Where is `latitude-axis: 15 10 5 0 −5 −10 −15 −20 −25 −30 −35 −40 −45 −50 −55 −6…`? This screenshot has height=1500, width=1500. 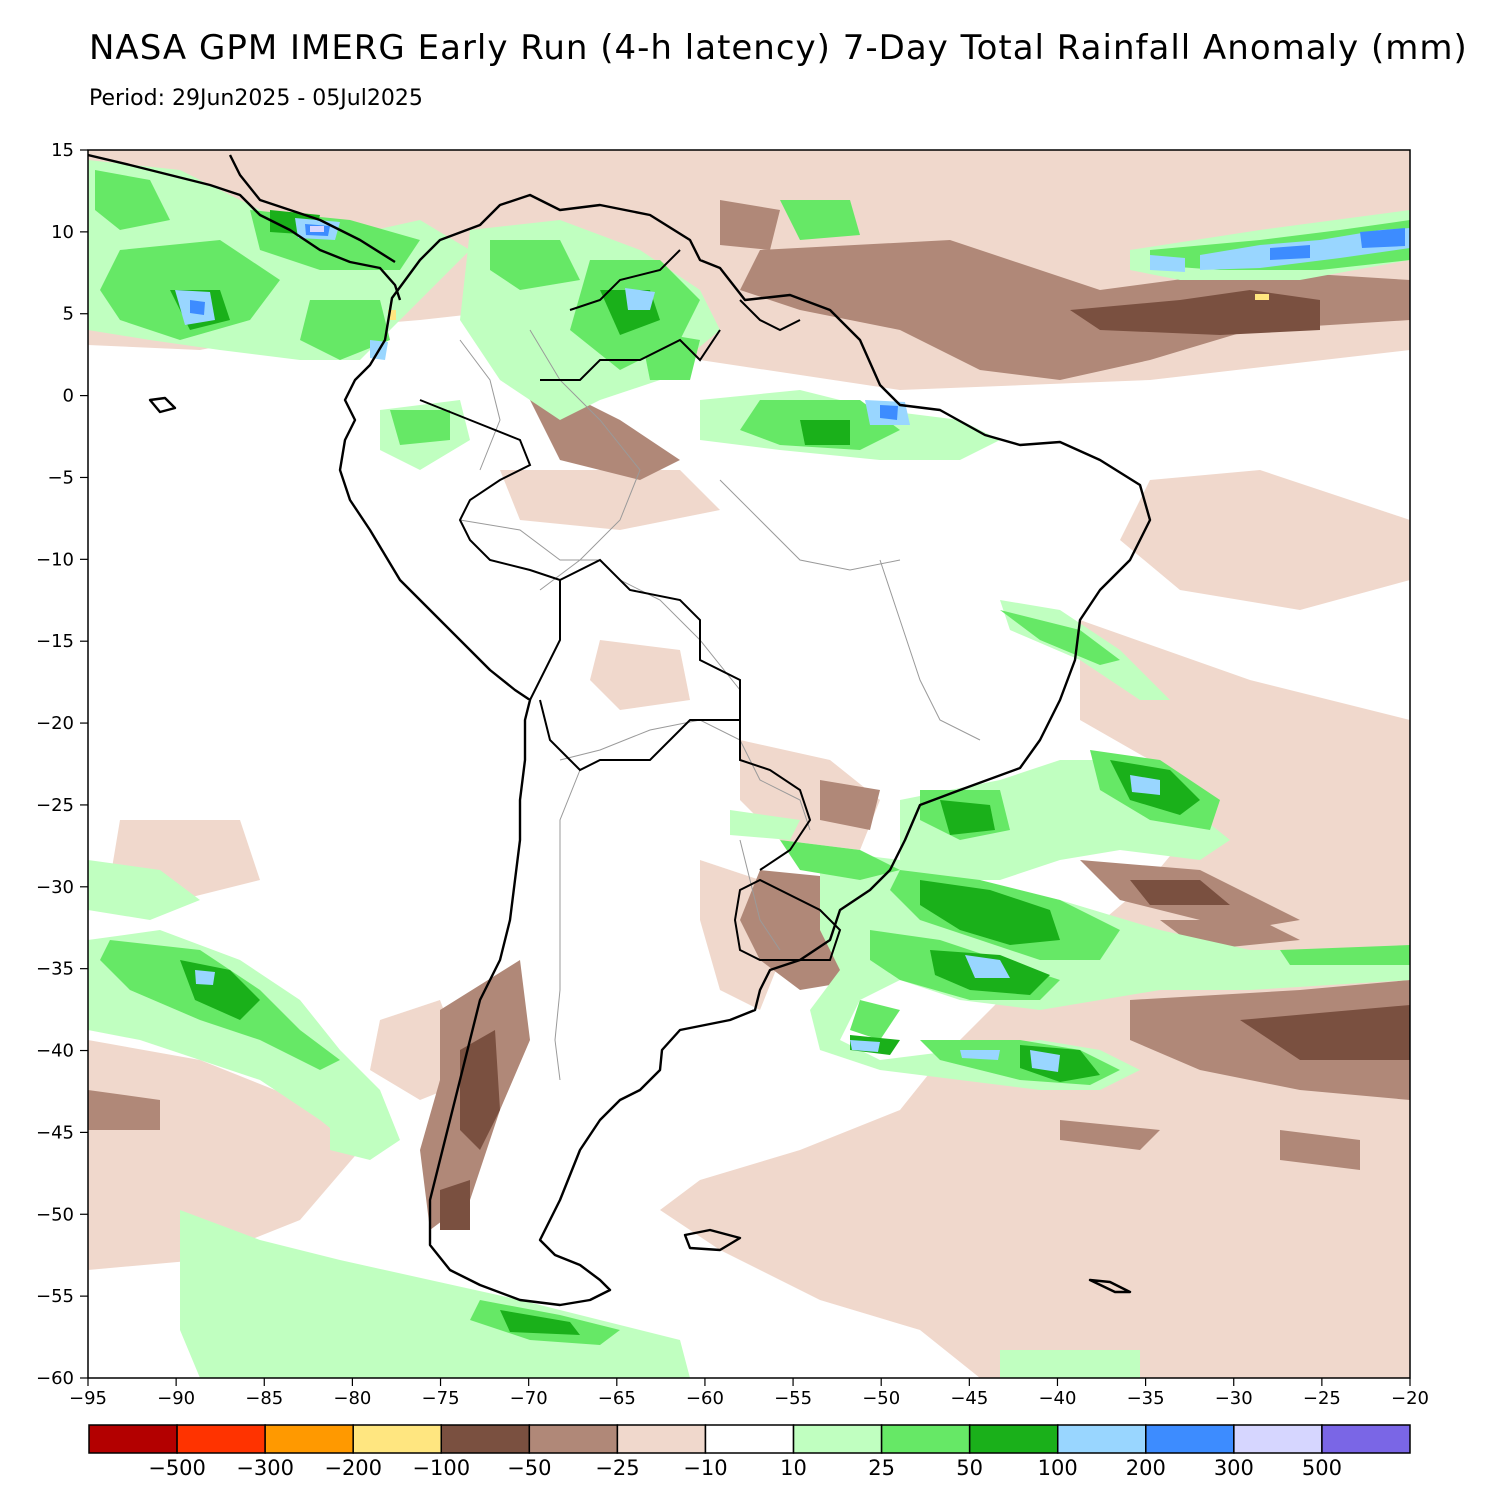 latitude-axis: 15 10 5 0 −5 −10 −15 −20 −25 −30 −35 −40 −45 −50 −55 −6… is located at coordinates (62, 764).